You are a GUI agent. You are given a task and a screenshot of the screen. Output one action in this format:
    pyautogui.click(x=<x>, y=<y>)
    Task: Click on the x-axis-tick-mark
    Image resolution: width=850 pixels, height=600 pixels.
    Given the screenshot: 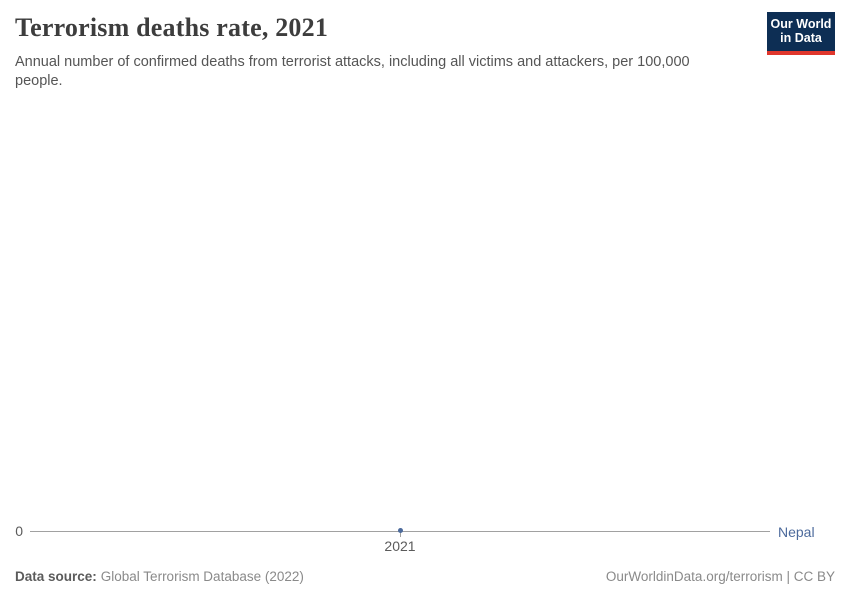 What is the action you would take?
    pyautogui.click(x=400, y=534)
    